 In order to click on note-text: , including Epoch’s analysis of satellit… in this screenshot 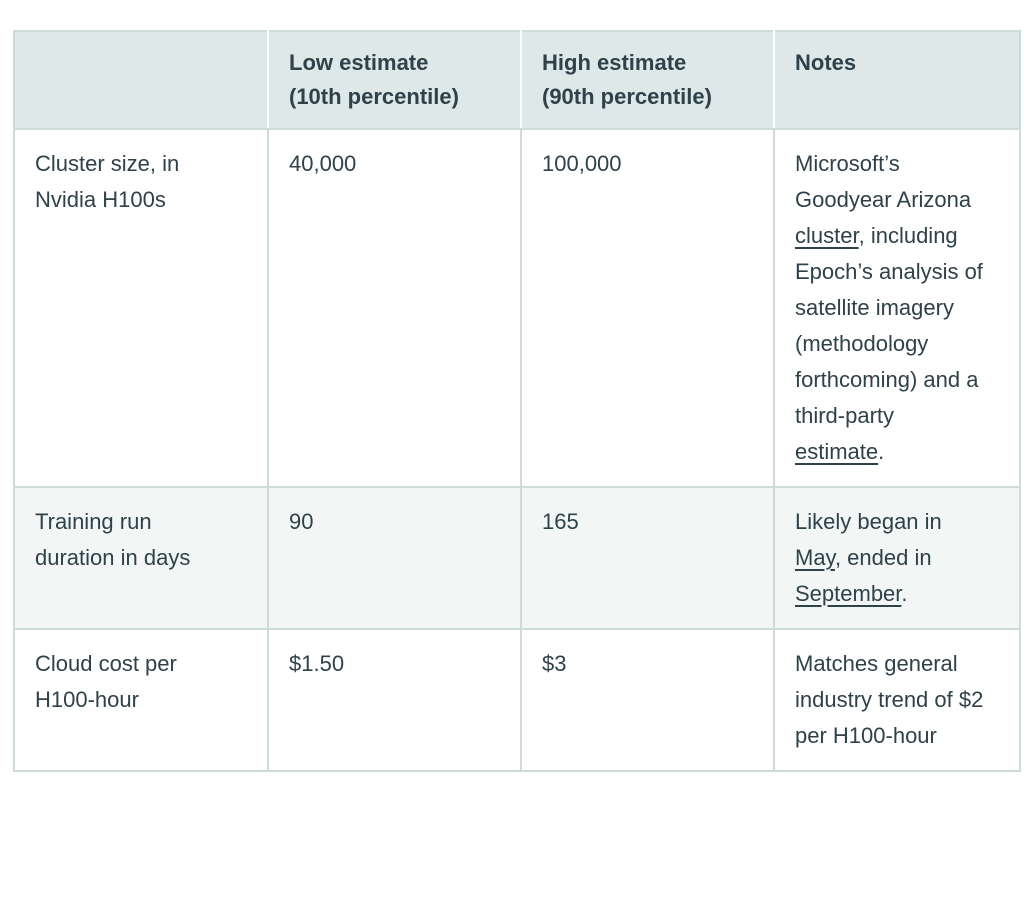, I will do `click(889, 325)`.